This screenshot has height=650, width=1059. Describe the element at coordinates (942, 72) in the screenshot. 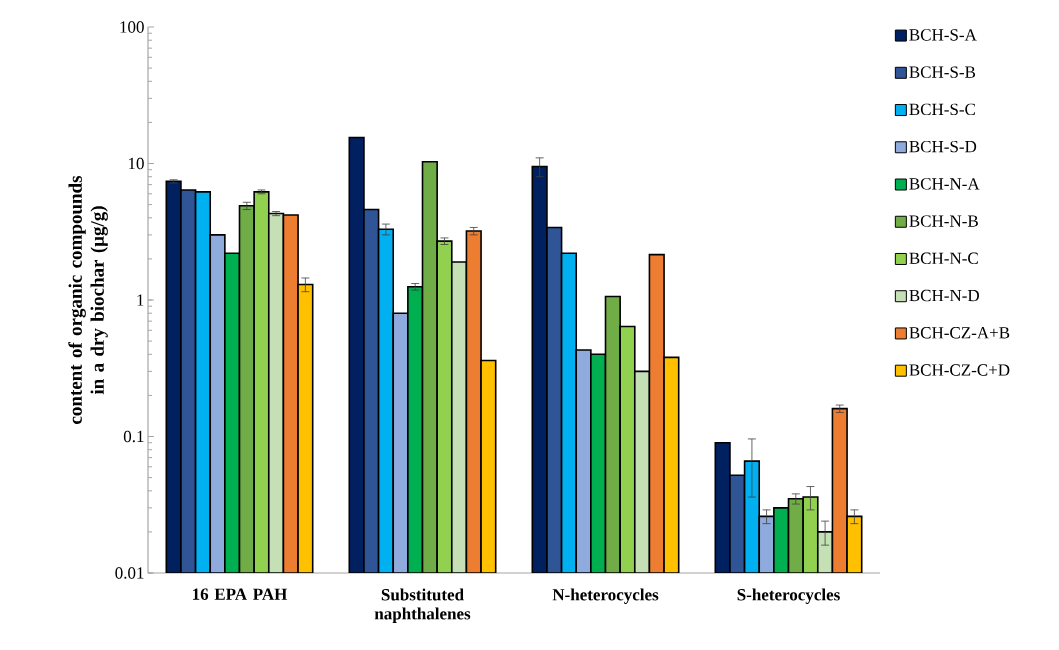

I see `legend-label: BCH-S-B` at that location.